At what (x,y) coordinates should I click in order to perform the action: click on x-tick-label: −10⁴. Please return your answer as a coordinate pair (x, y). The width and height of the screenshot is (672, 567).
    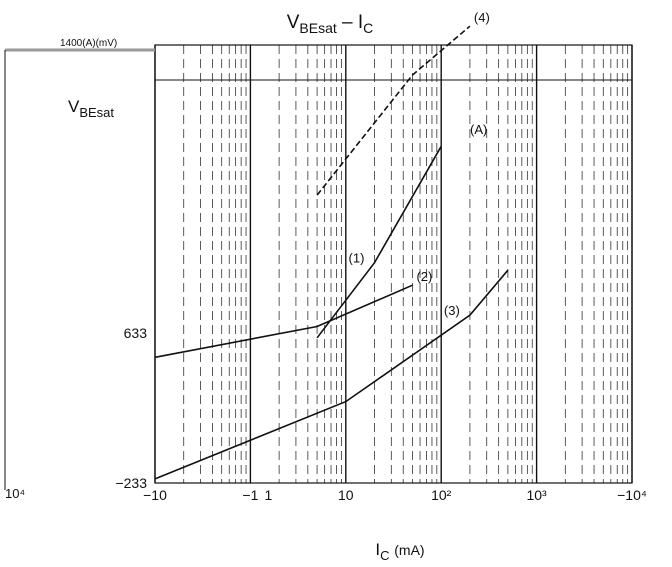
    Looking at the image, I should click on (632, 495).